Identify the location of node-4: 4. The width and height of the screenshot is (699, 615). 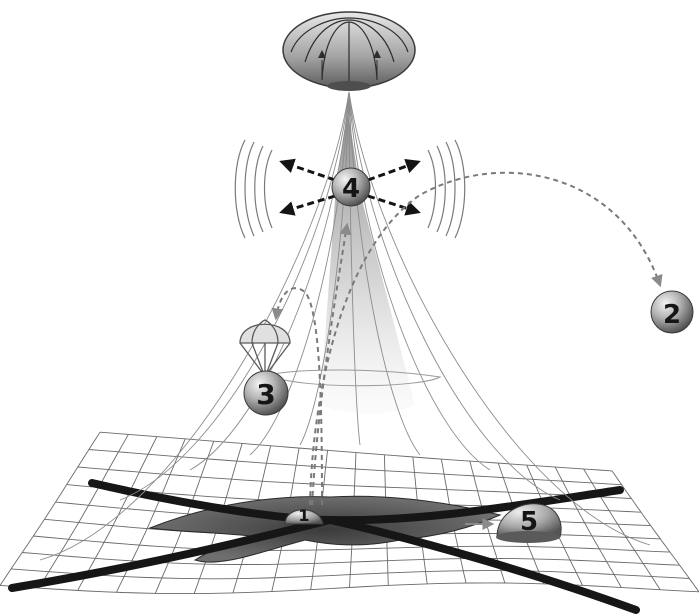
(351, 187).